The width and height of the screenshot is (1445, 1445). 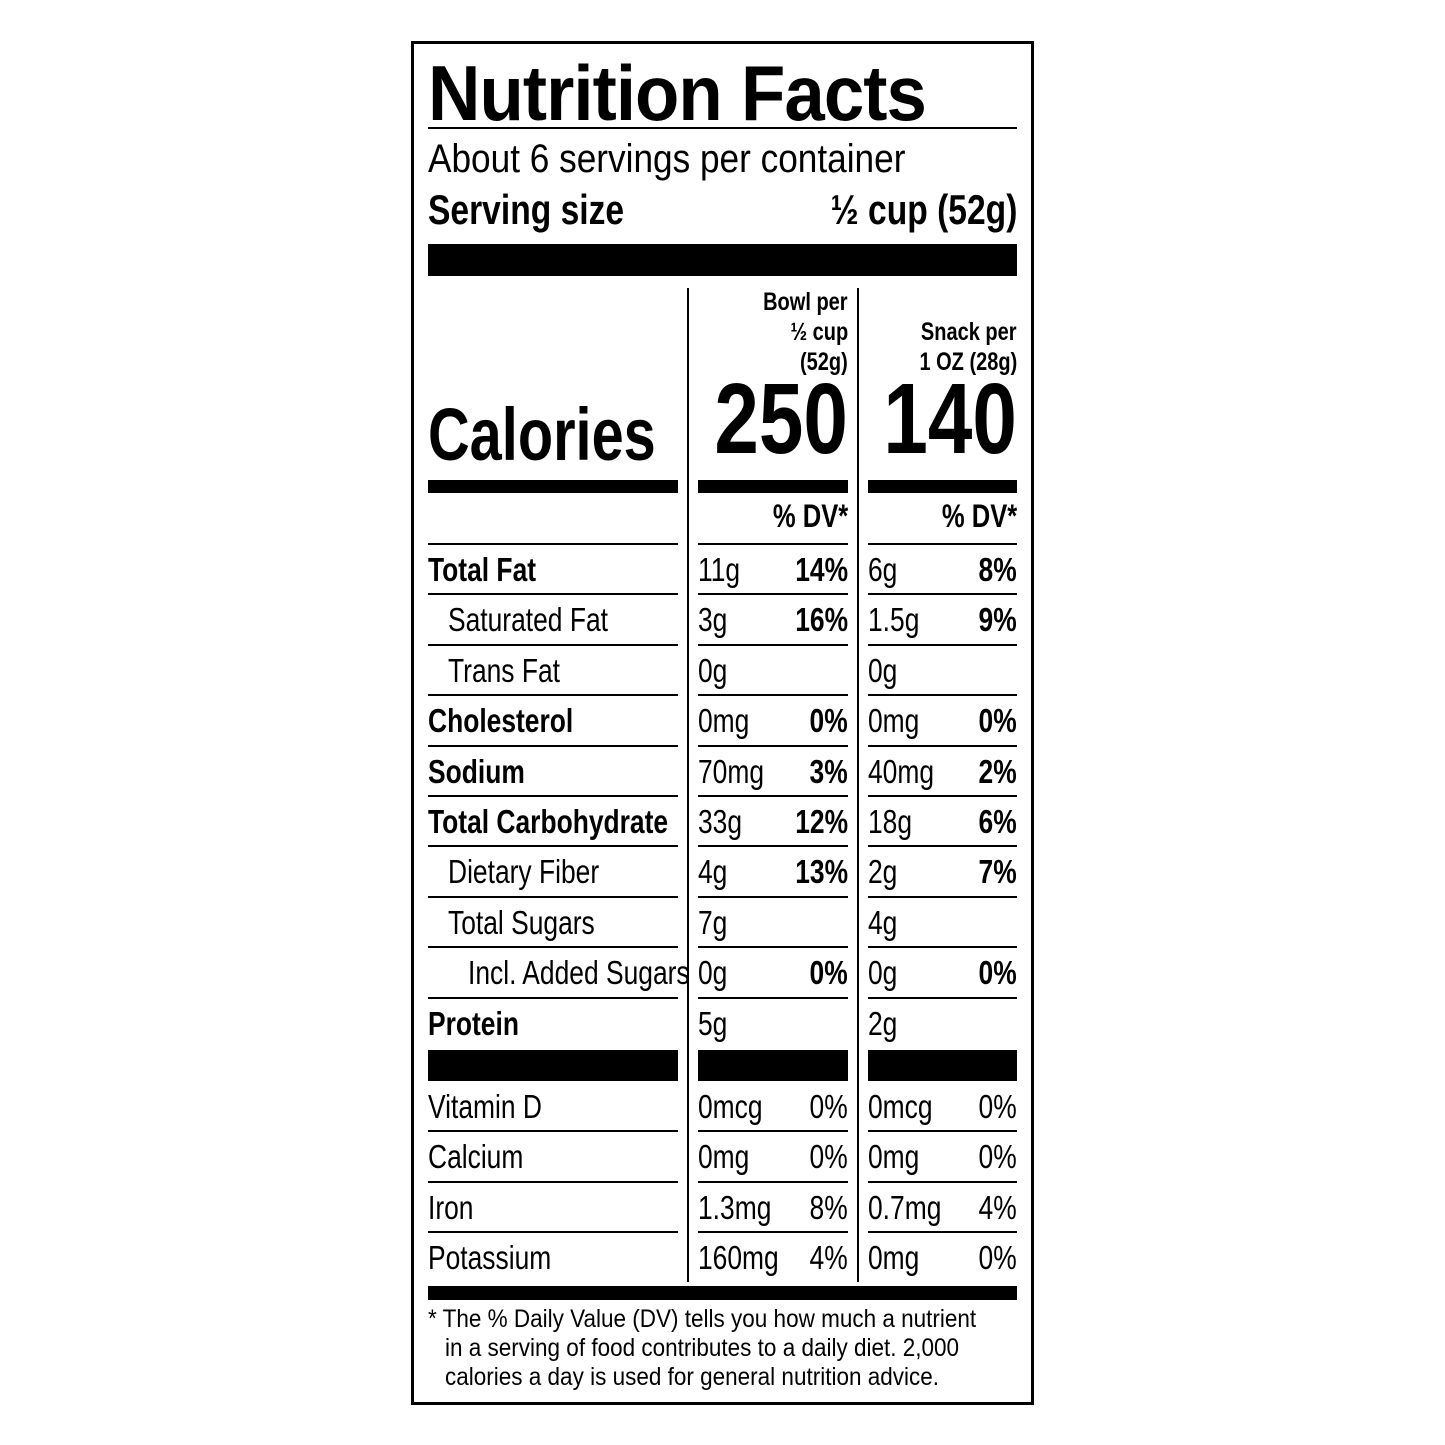 I want to click on dv-header-bowl: % DV*, so click(x=801, y=516).